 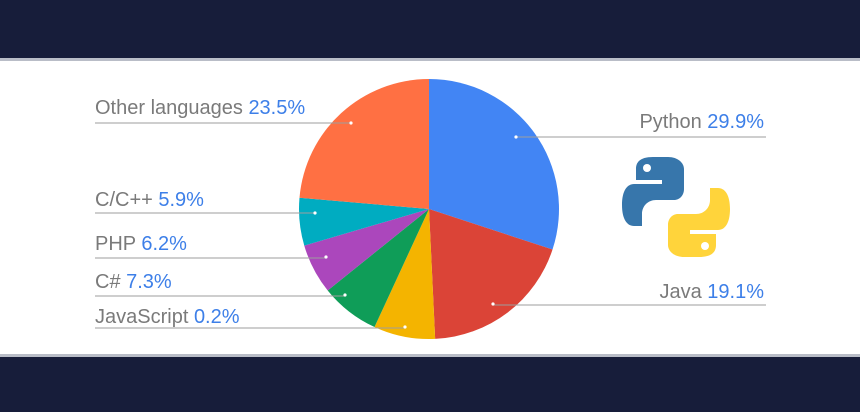 What do you see at coordinates (673, 122) in the screenshot?
I see `slice-label-name: Python` at bounding box center [673, 122].